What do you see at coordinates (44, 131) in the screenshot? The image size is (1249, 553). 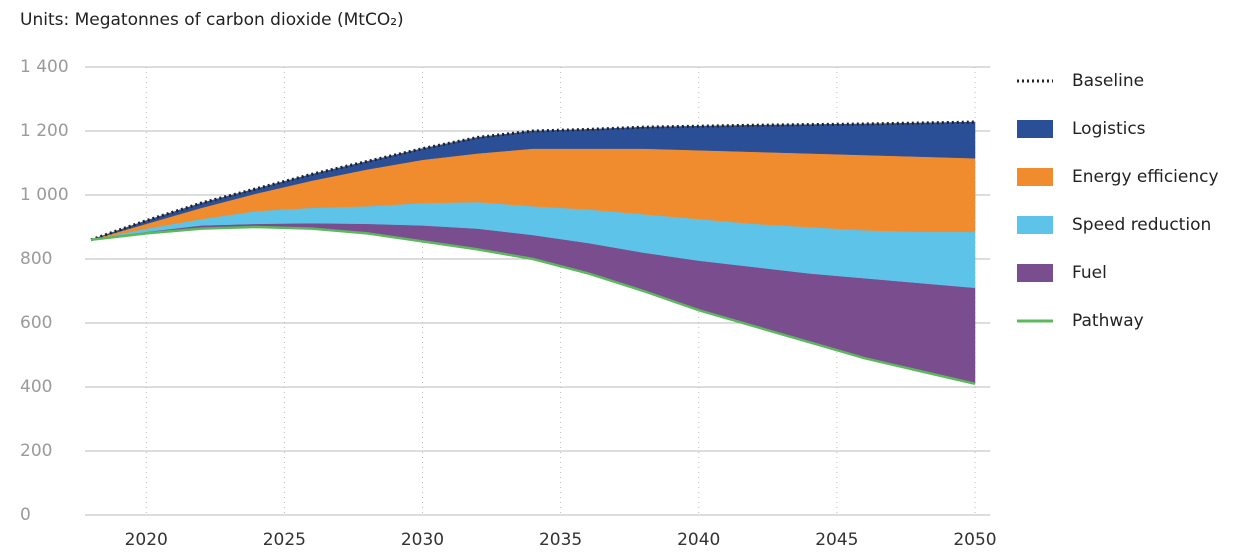 I see `y-tick-label: 1 200` at bounding box center [44, 131].